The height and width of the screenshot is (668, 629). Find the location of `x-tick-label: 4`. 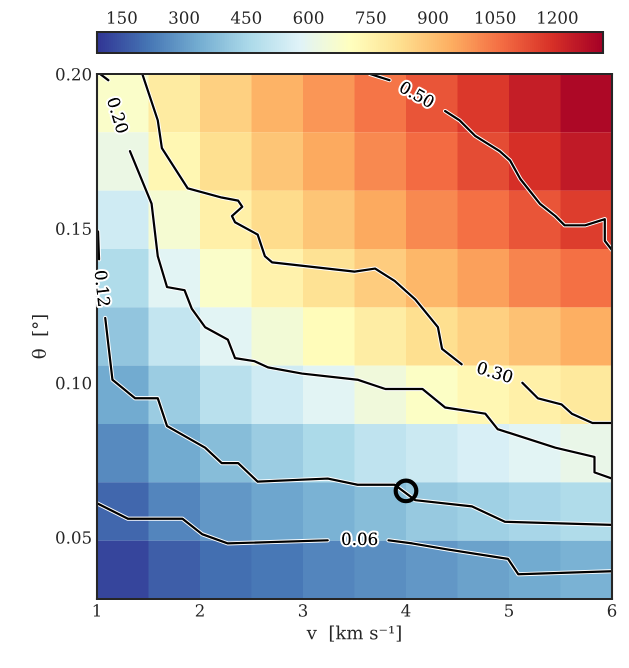

x-tick-label: 4 is located at coordinates (405, 610).